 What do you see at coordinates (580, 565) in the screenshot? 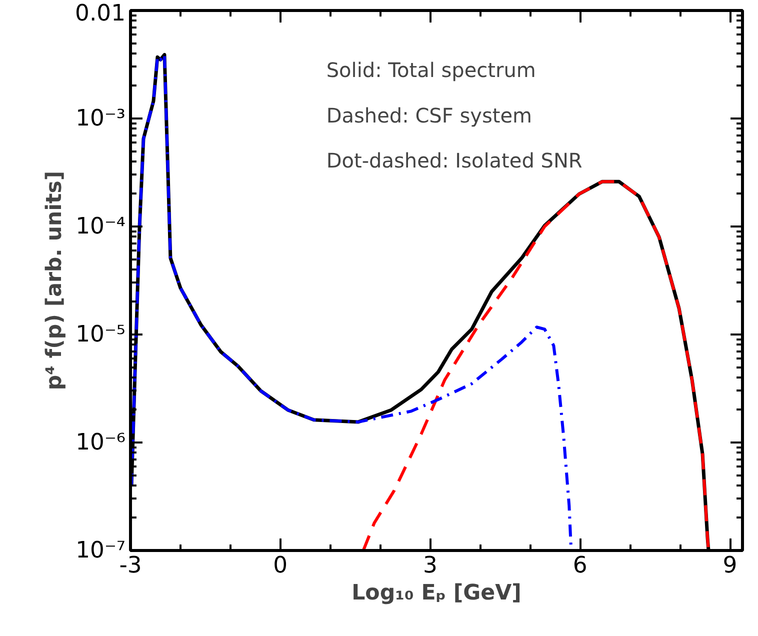
I see `x-tick-label: 6` at bounding box center [580, 565].